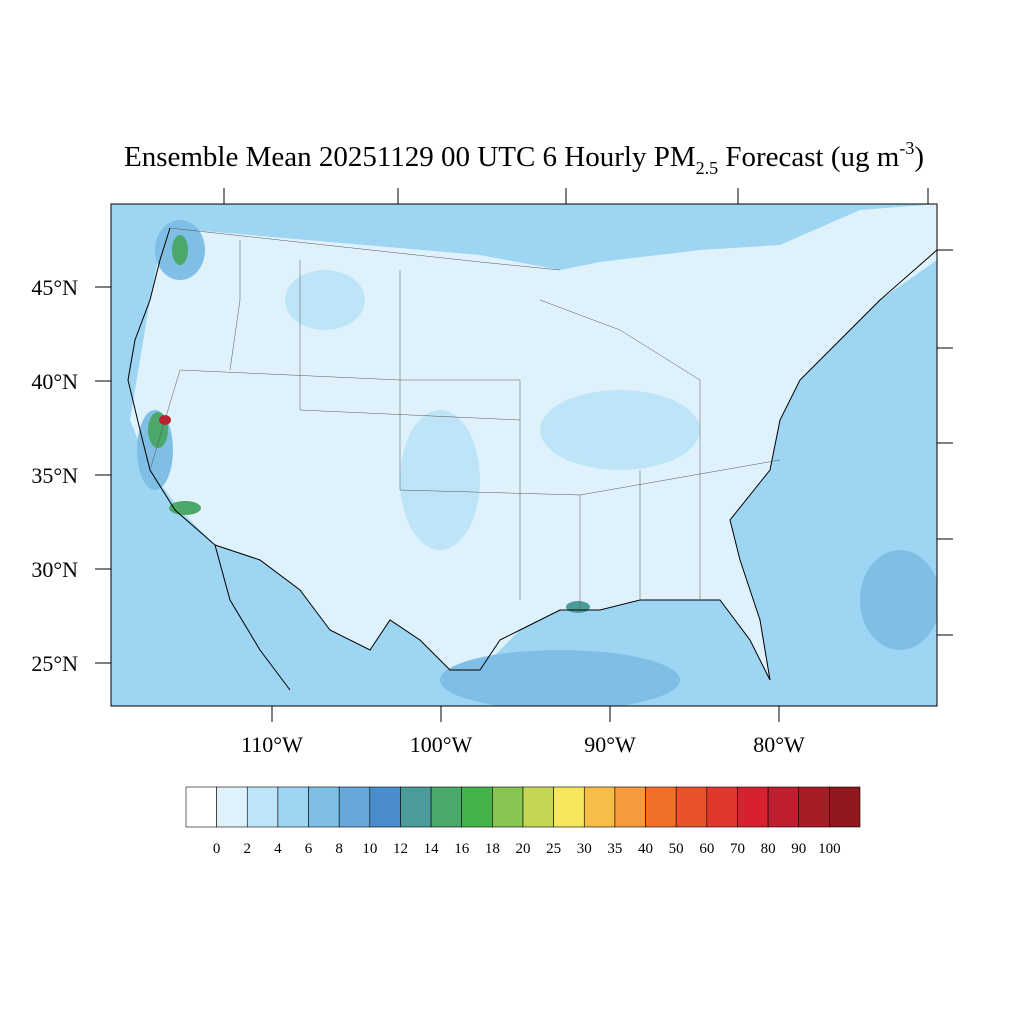  What do you see at coordinates (54, 381) in the screenshot?
I see `lat-label: 40°N` at bounding box center [54, 381].